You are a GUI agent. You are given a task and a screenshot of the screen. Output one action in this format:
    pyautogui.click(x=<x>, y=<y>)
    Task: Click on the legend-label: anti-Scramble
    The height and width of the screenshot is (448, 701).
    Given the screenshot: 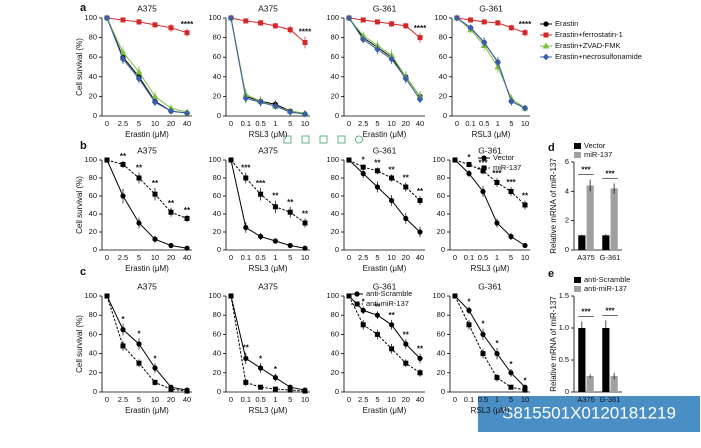 What is the action you would take?
    pyautogui.click(x=389, y=293)
    